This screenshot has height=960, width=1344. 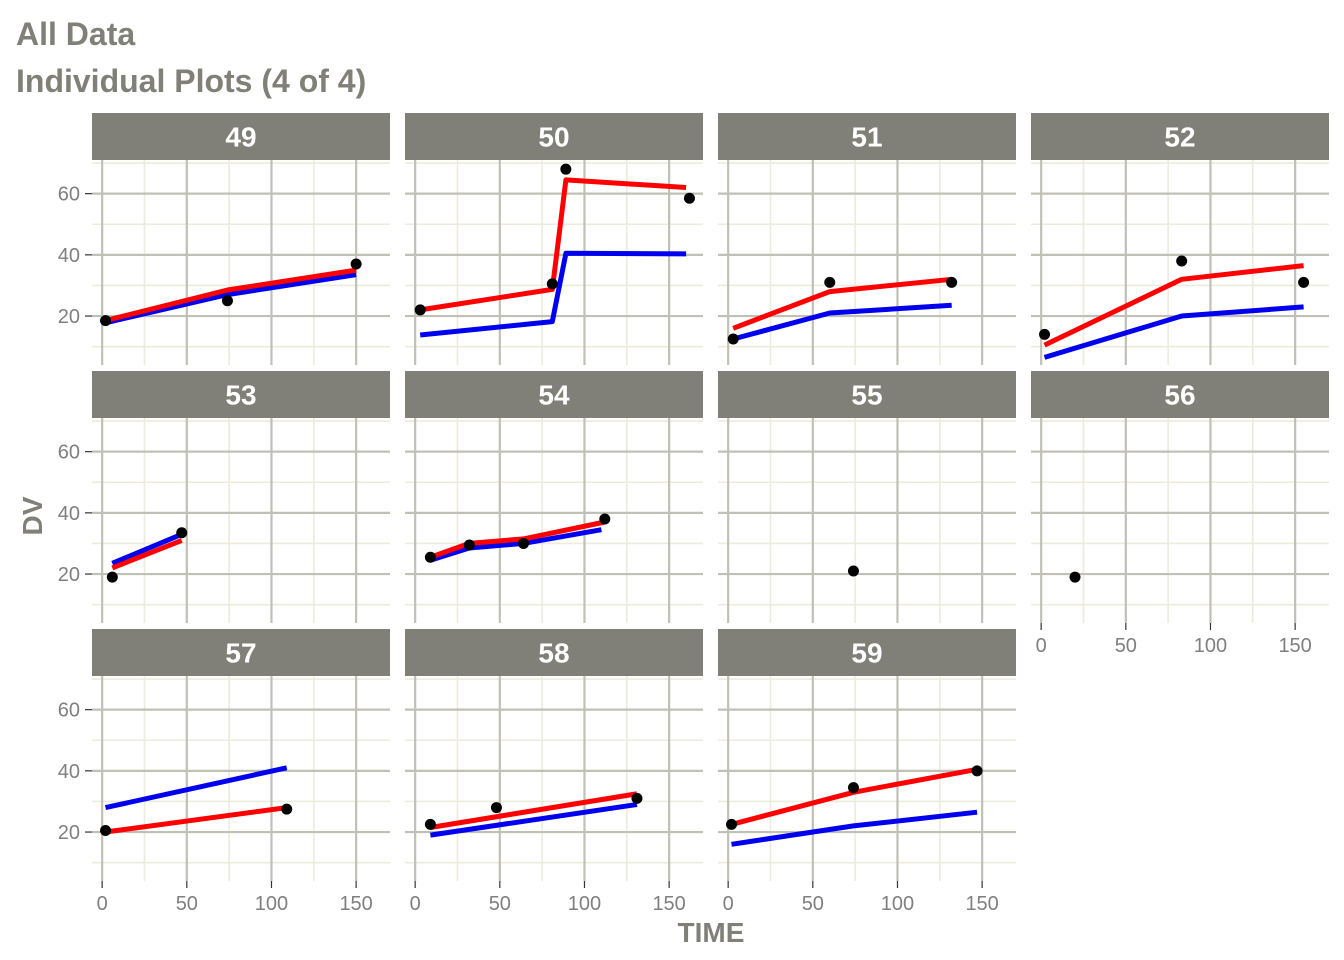 I want to click on facet-strip-label: 50, so click(x=553, y=137).